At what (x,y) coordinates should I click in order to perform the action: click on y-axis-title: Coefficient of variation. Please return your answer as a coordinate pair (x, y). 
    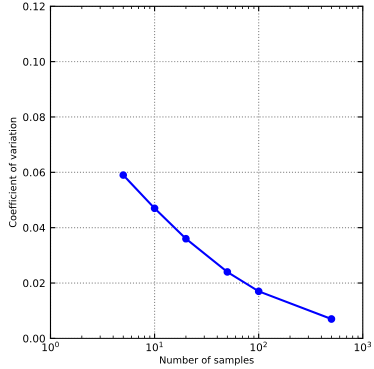
    Looking at the image, I should click on (12, 173).